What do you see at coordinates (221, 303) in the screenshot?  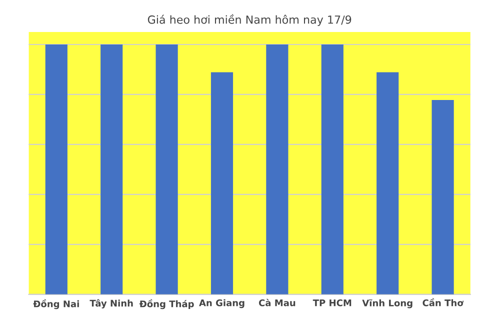 I see `x-tick-label: An Giang` at bounding box center [221, 303].